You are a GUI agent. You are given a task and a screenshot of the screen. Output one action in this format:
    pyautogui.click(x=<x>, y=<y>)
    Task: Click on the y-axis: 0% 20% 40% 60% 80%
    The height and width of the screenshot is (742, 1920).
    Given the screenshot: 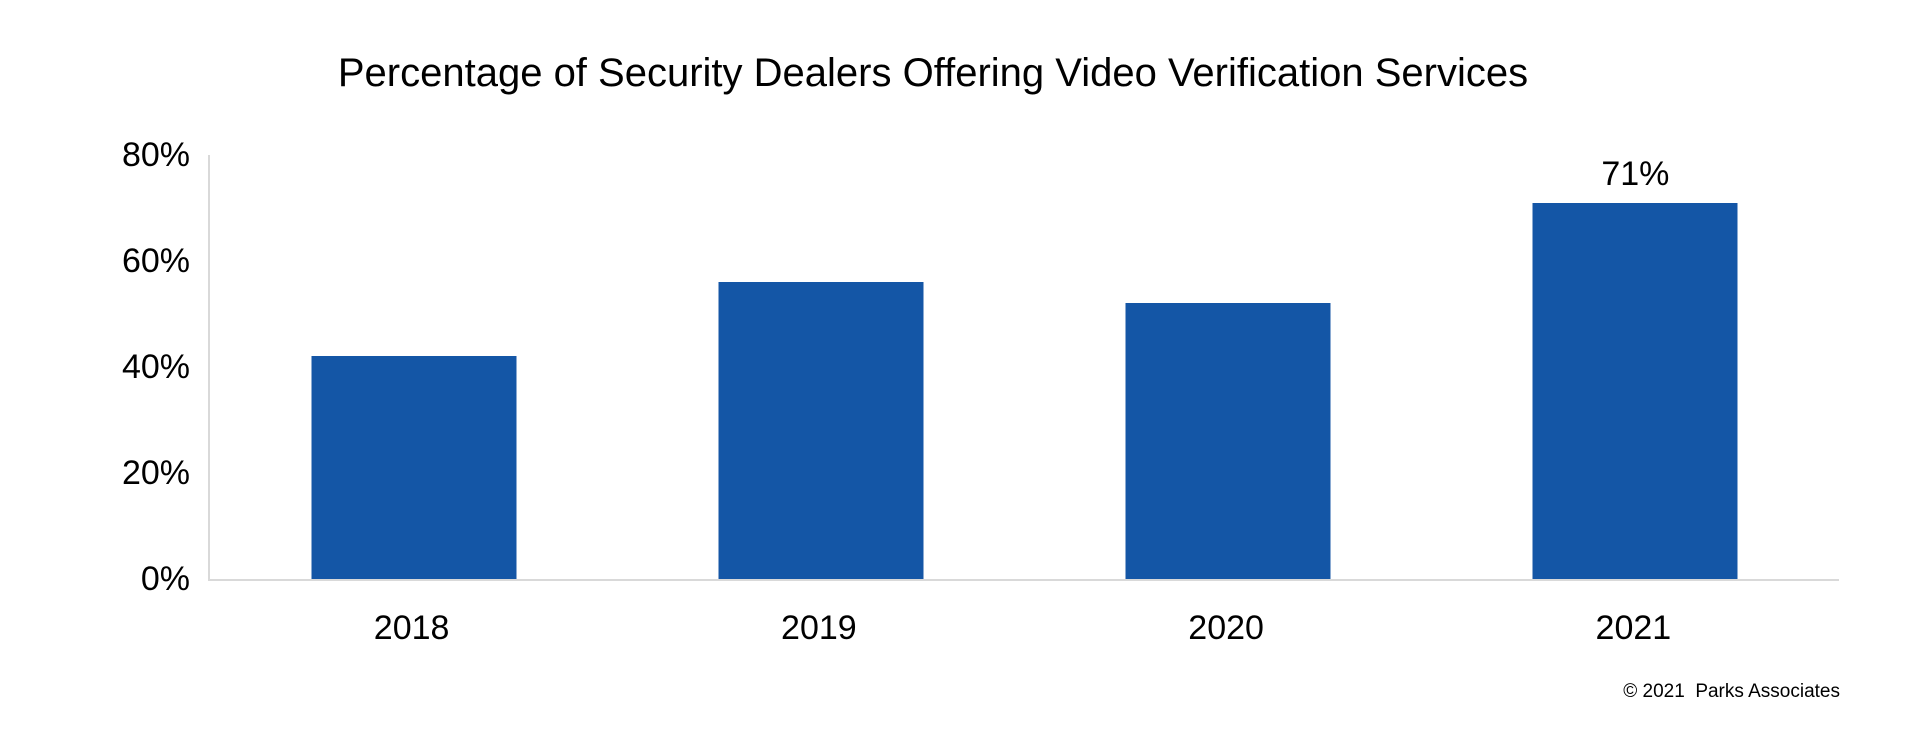 What is the action you would take?
    pyautogui.click(x=95, y=367)
    